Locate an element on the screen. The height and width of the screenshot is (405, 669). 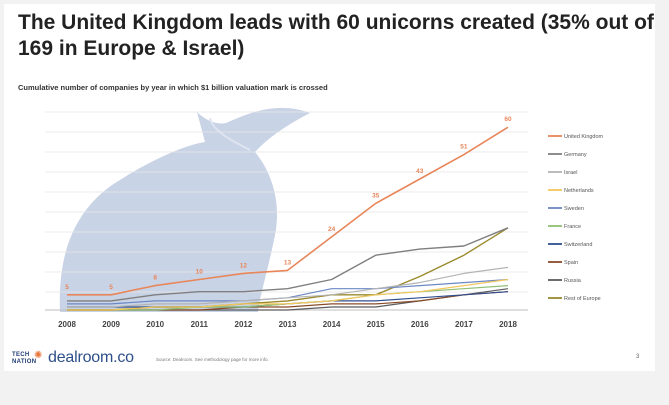
legend-label: United Kingdom is located at coordinates (584, 137).